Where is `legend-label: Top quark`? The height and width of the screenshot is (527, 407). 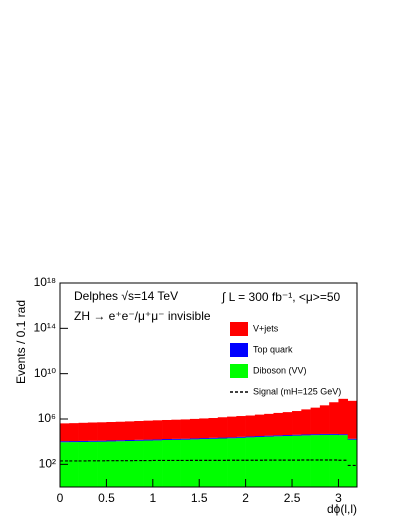 legend-label: Top quark is located at coordinates (273, 349).